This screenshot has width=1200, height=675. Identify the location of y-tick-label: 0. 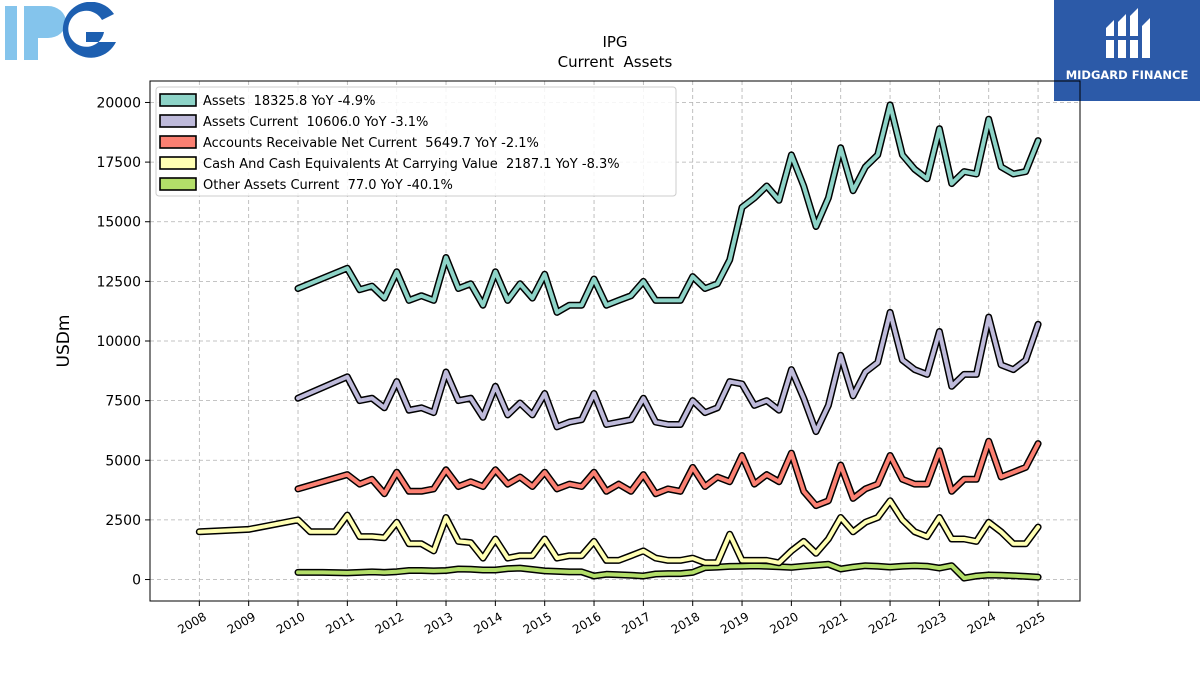
(136, 581).